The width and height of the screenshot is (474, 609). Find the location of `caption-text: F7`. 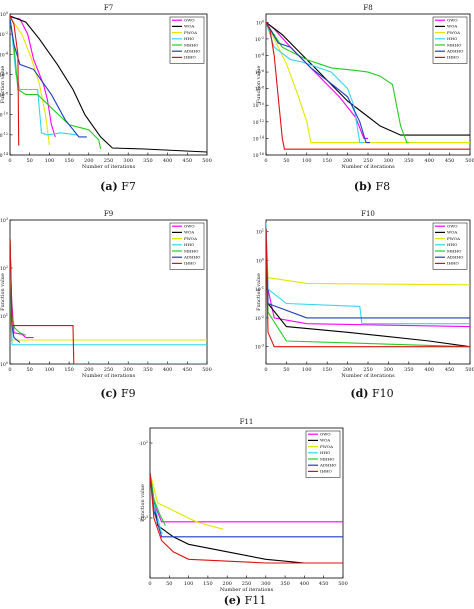

caption-text: F7 is located at coordinates (128, 186).